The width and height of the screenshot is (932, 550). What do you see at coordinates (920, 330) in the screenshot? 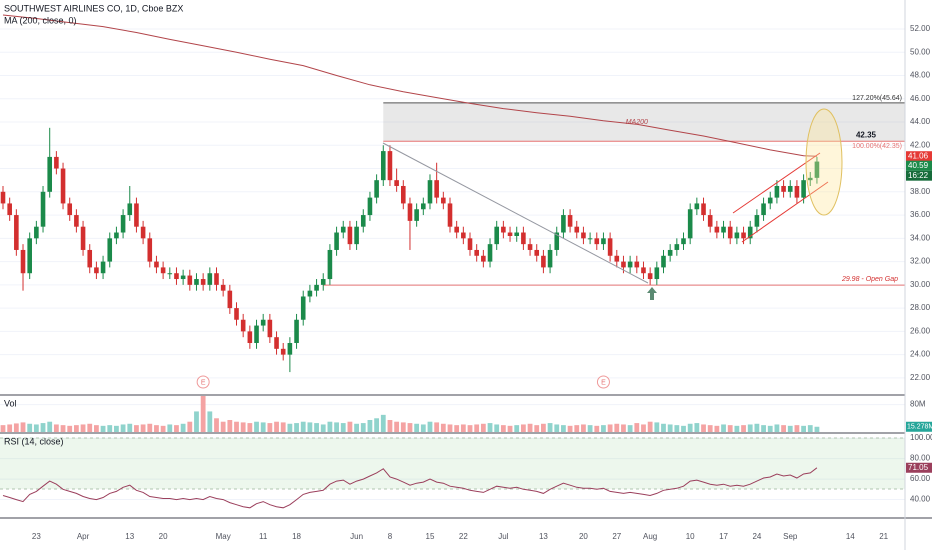
I see `y-tick-label: 26.00` at bounding box center [920, 330].